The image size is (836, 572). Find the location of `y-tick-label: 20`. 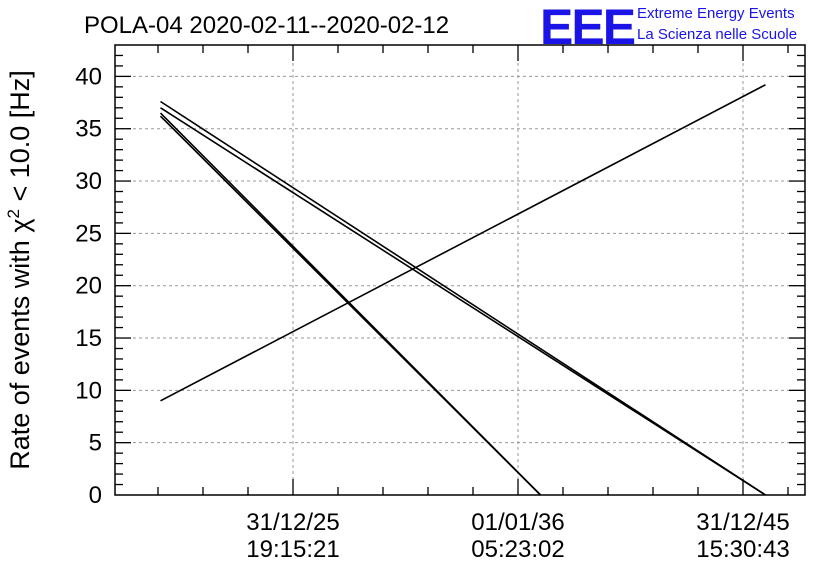

y-tick-label: 20 is located at coordinates (88, 286).